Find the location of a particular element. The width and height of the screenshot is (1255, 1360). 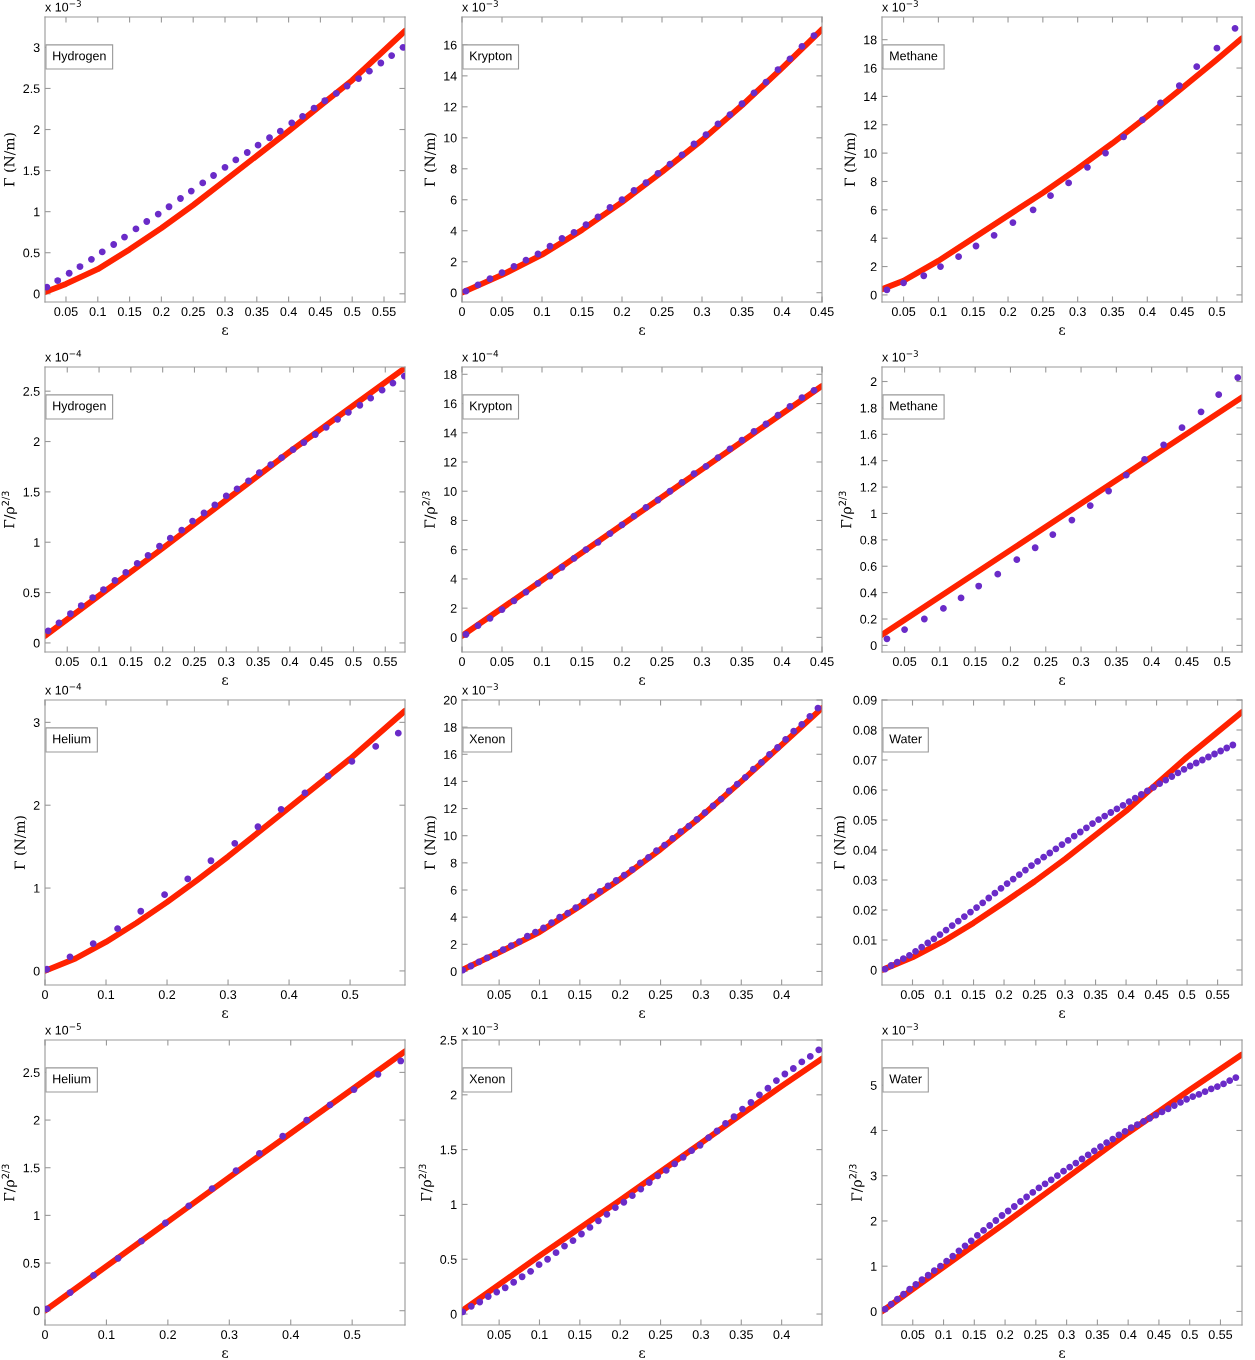

x-tick-label: 0.25 is located at coordinates (660, 995).